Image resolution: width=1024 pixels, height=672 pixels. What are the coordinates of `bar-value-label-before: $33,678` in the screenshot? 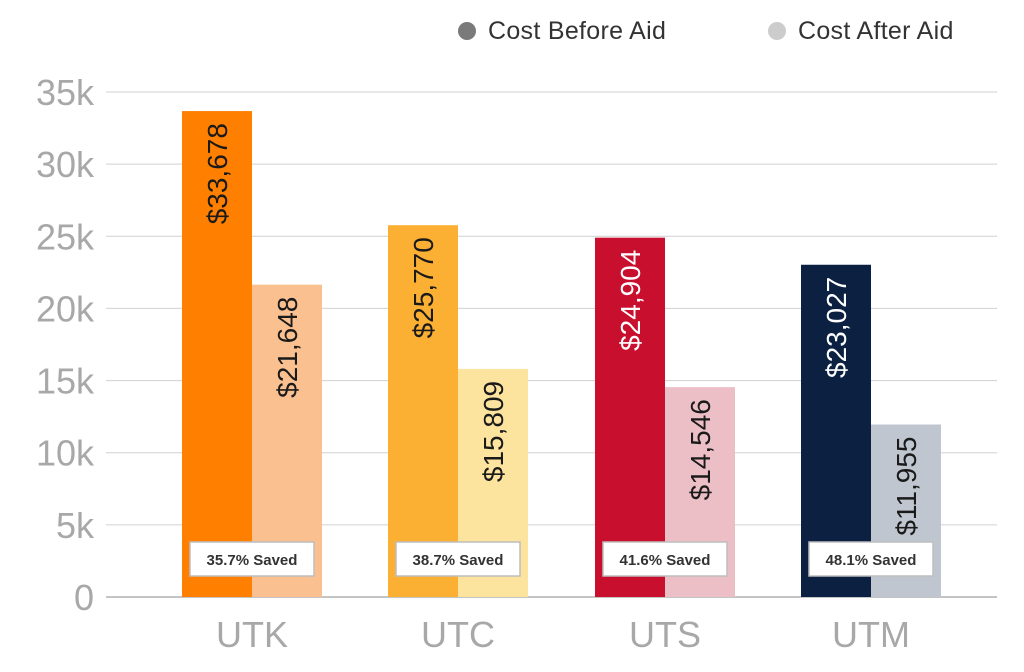 It's located at (217, 173).